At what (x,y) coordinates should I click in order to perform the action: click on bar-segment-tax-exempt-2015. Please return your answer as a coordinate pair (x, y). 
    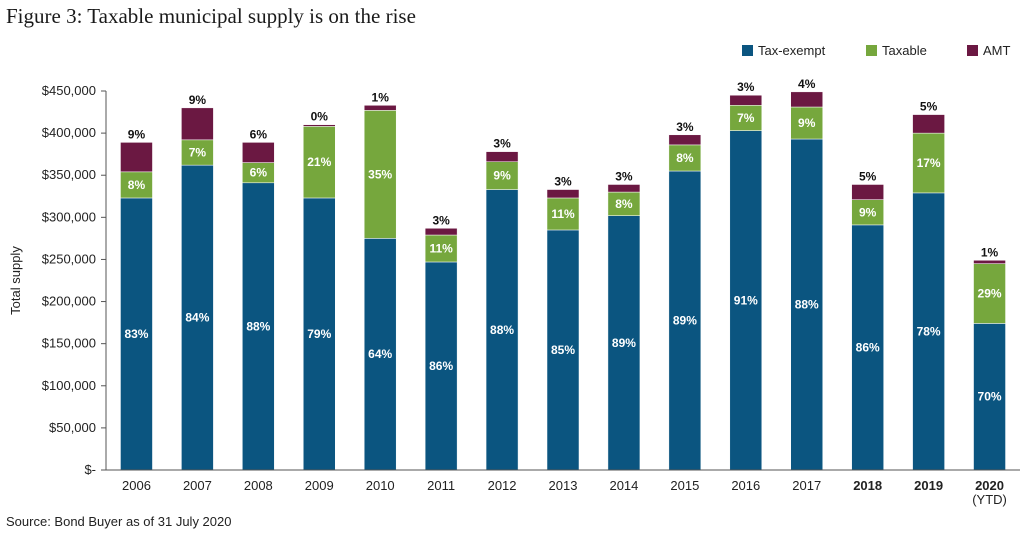
    Looking at the image, I should click on (685, 320).